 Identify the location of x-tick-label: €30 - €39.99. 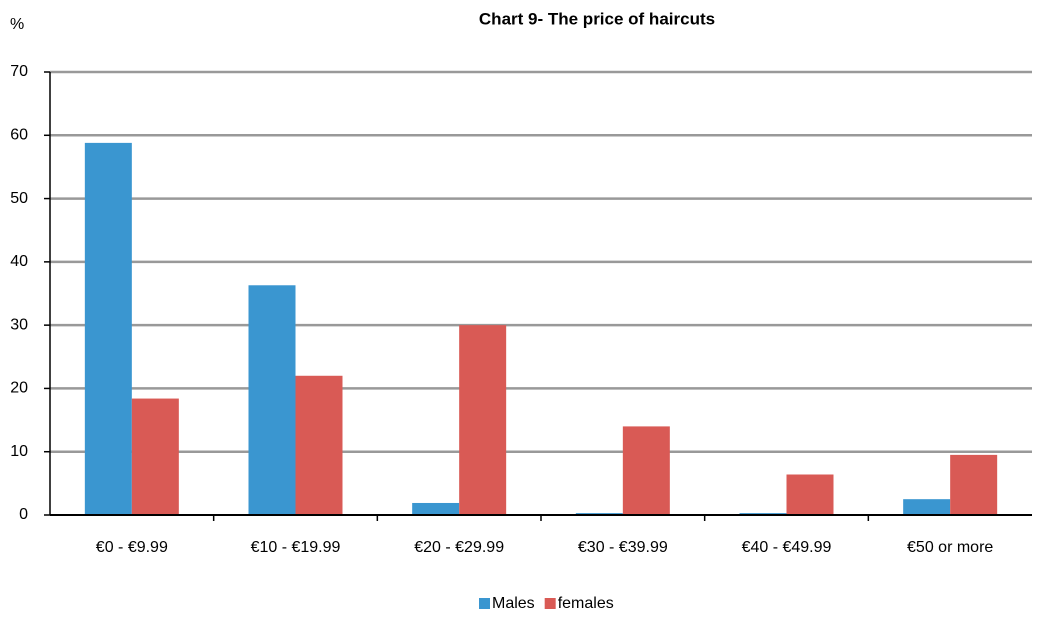
(623, 547).